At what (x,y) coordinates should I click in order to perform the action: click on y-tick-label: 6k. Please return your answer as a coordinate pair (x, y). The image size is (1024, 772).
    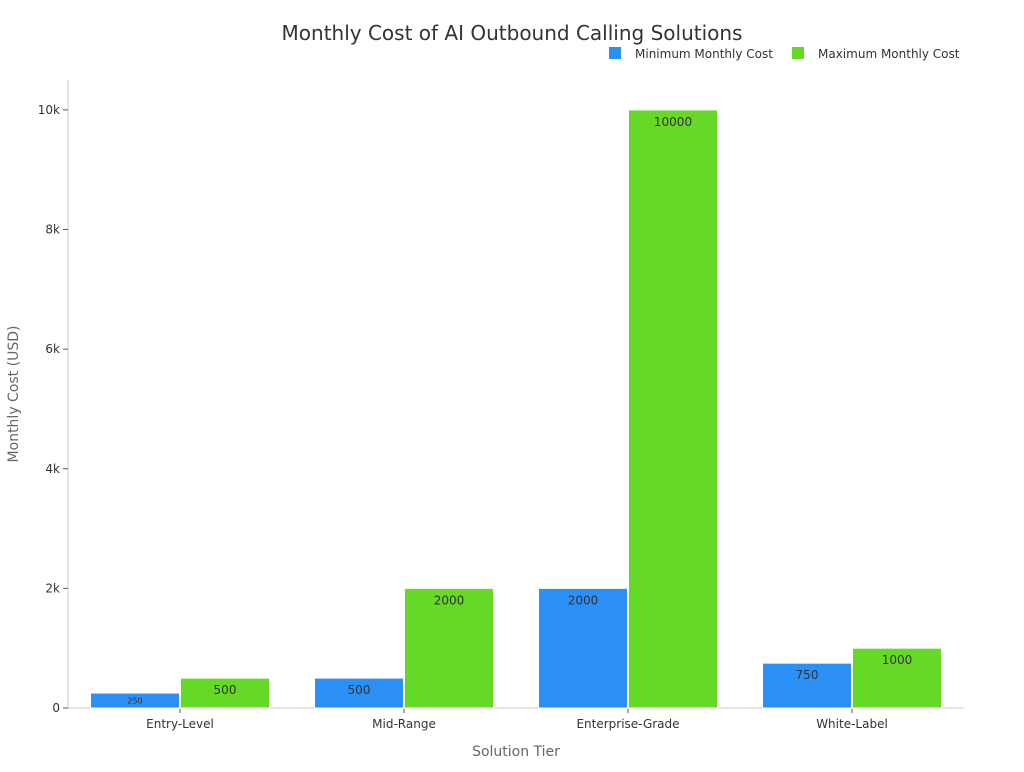
    Looking at the image, I should click on (52, 349).